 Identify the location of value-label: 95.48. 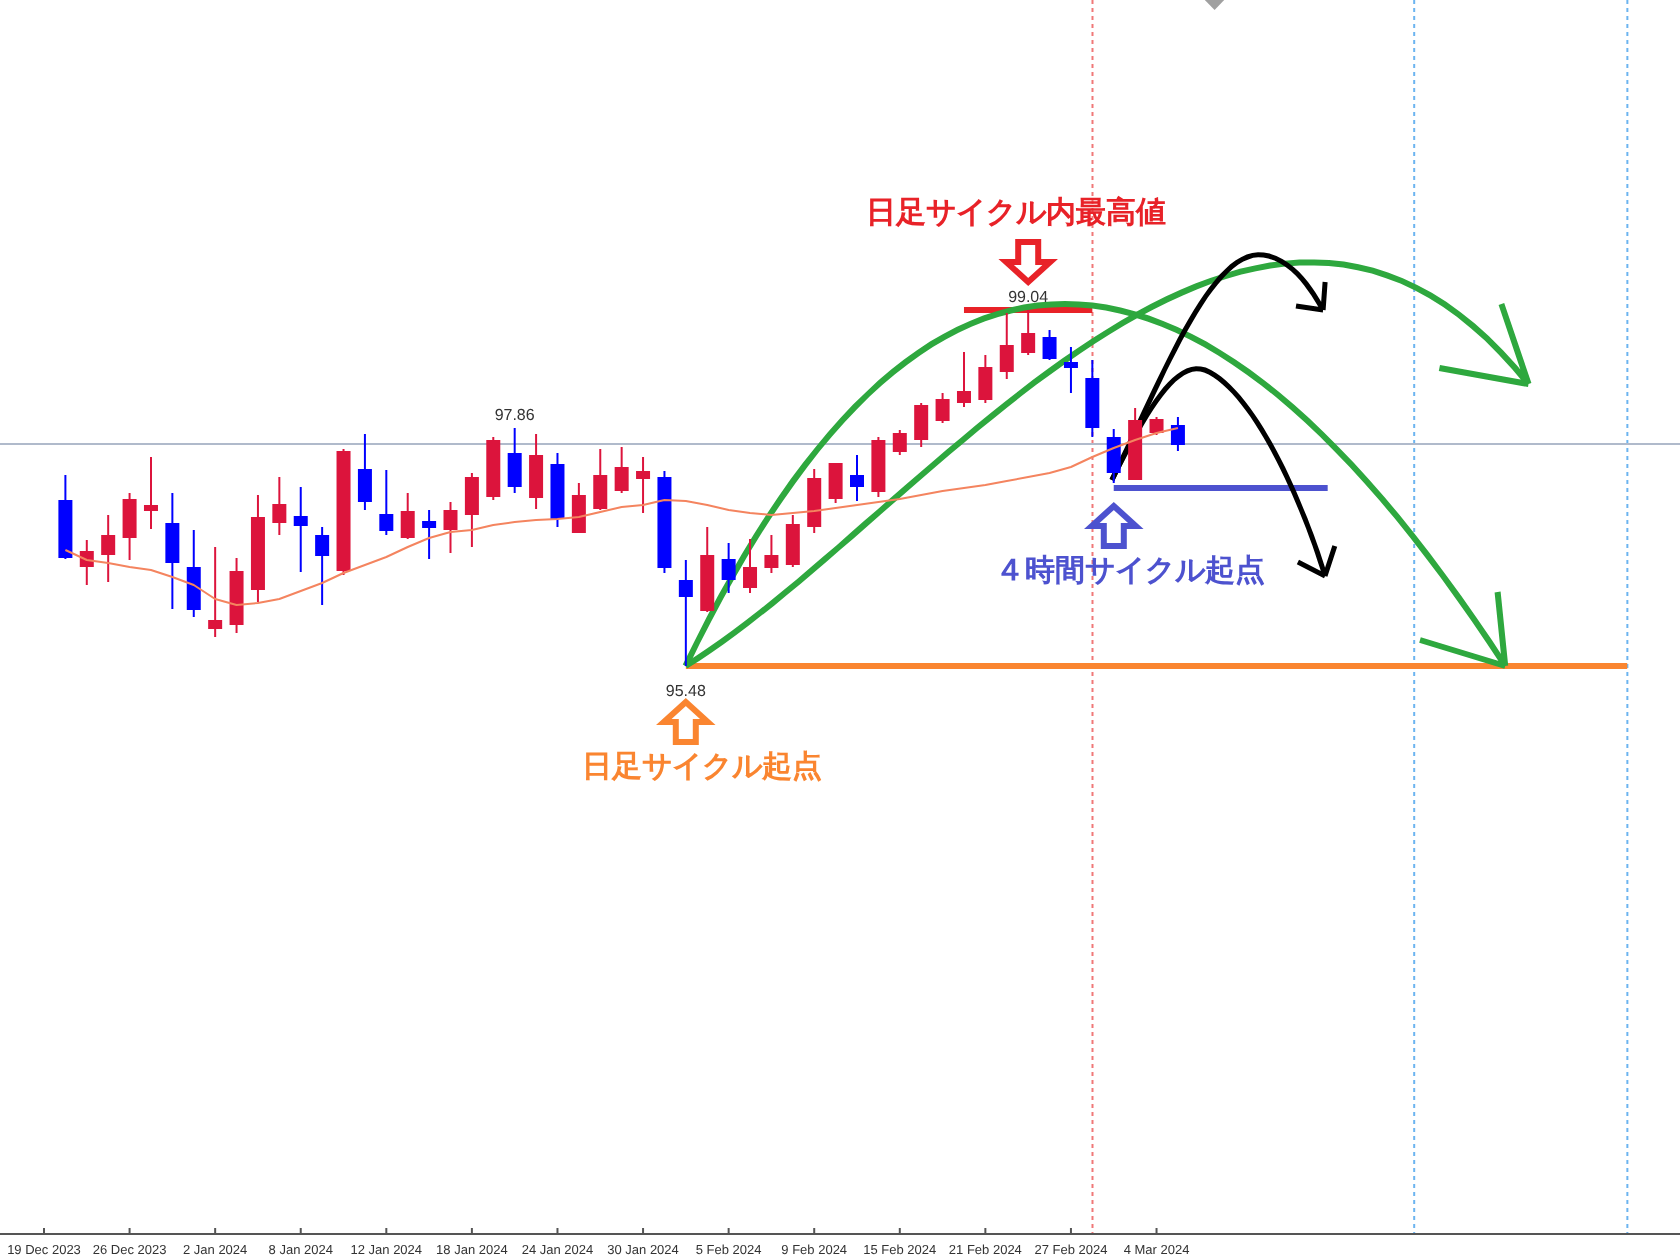
(685, 691).